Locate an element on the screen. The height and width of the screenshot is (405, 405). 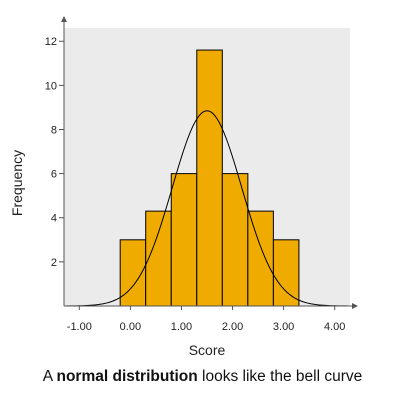
y-tick-label: 2 is located at coordinates (54, 263).